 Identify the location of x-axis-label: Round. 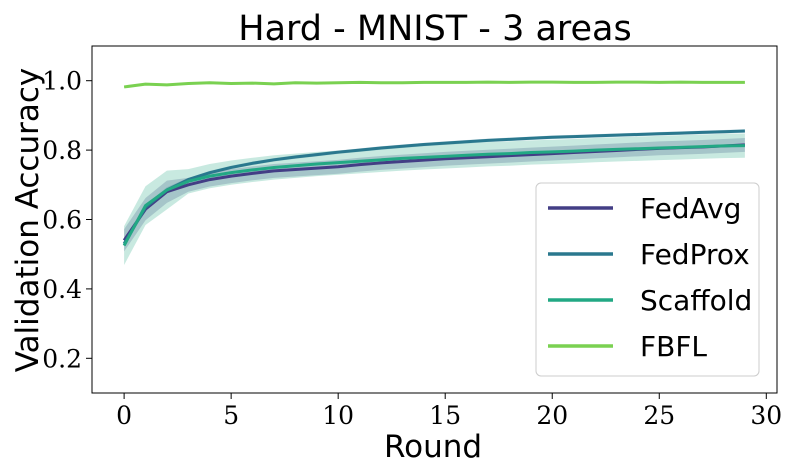
(433, 447).